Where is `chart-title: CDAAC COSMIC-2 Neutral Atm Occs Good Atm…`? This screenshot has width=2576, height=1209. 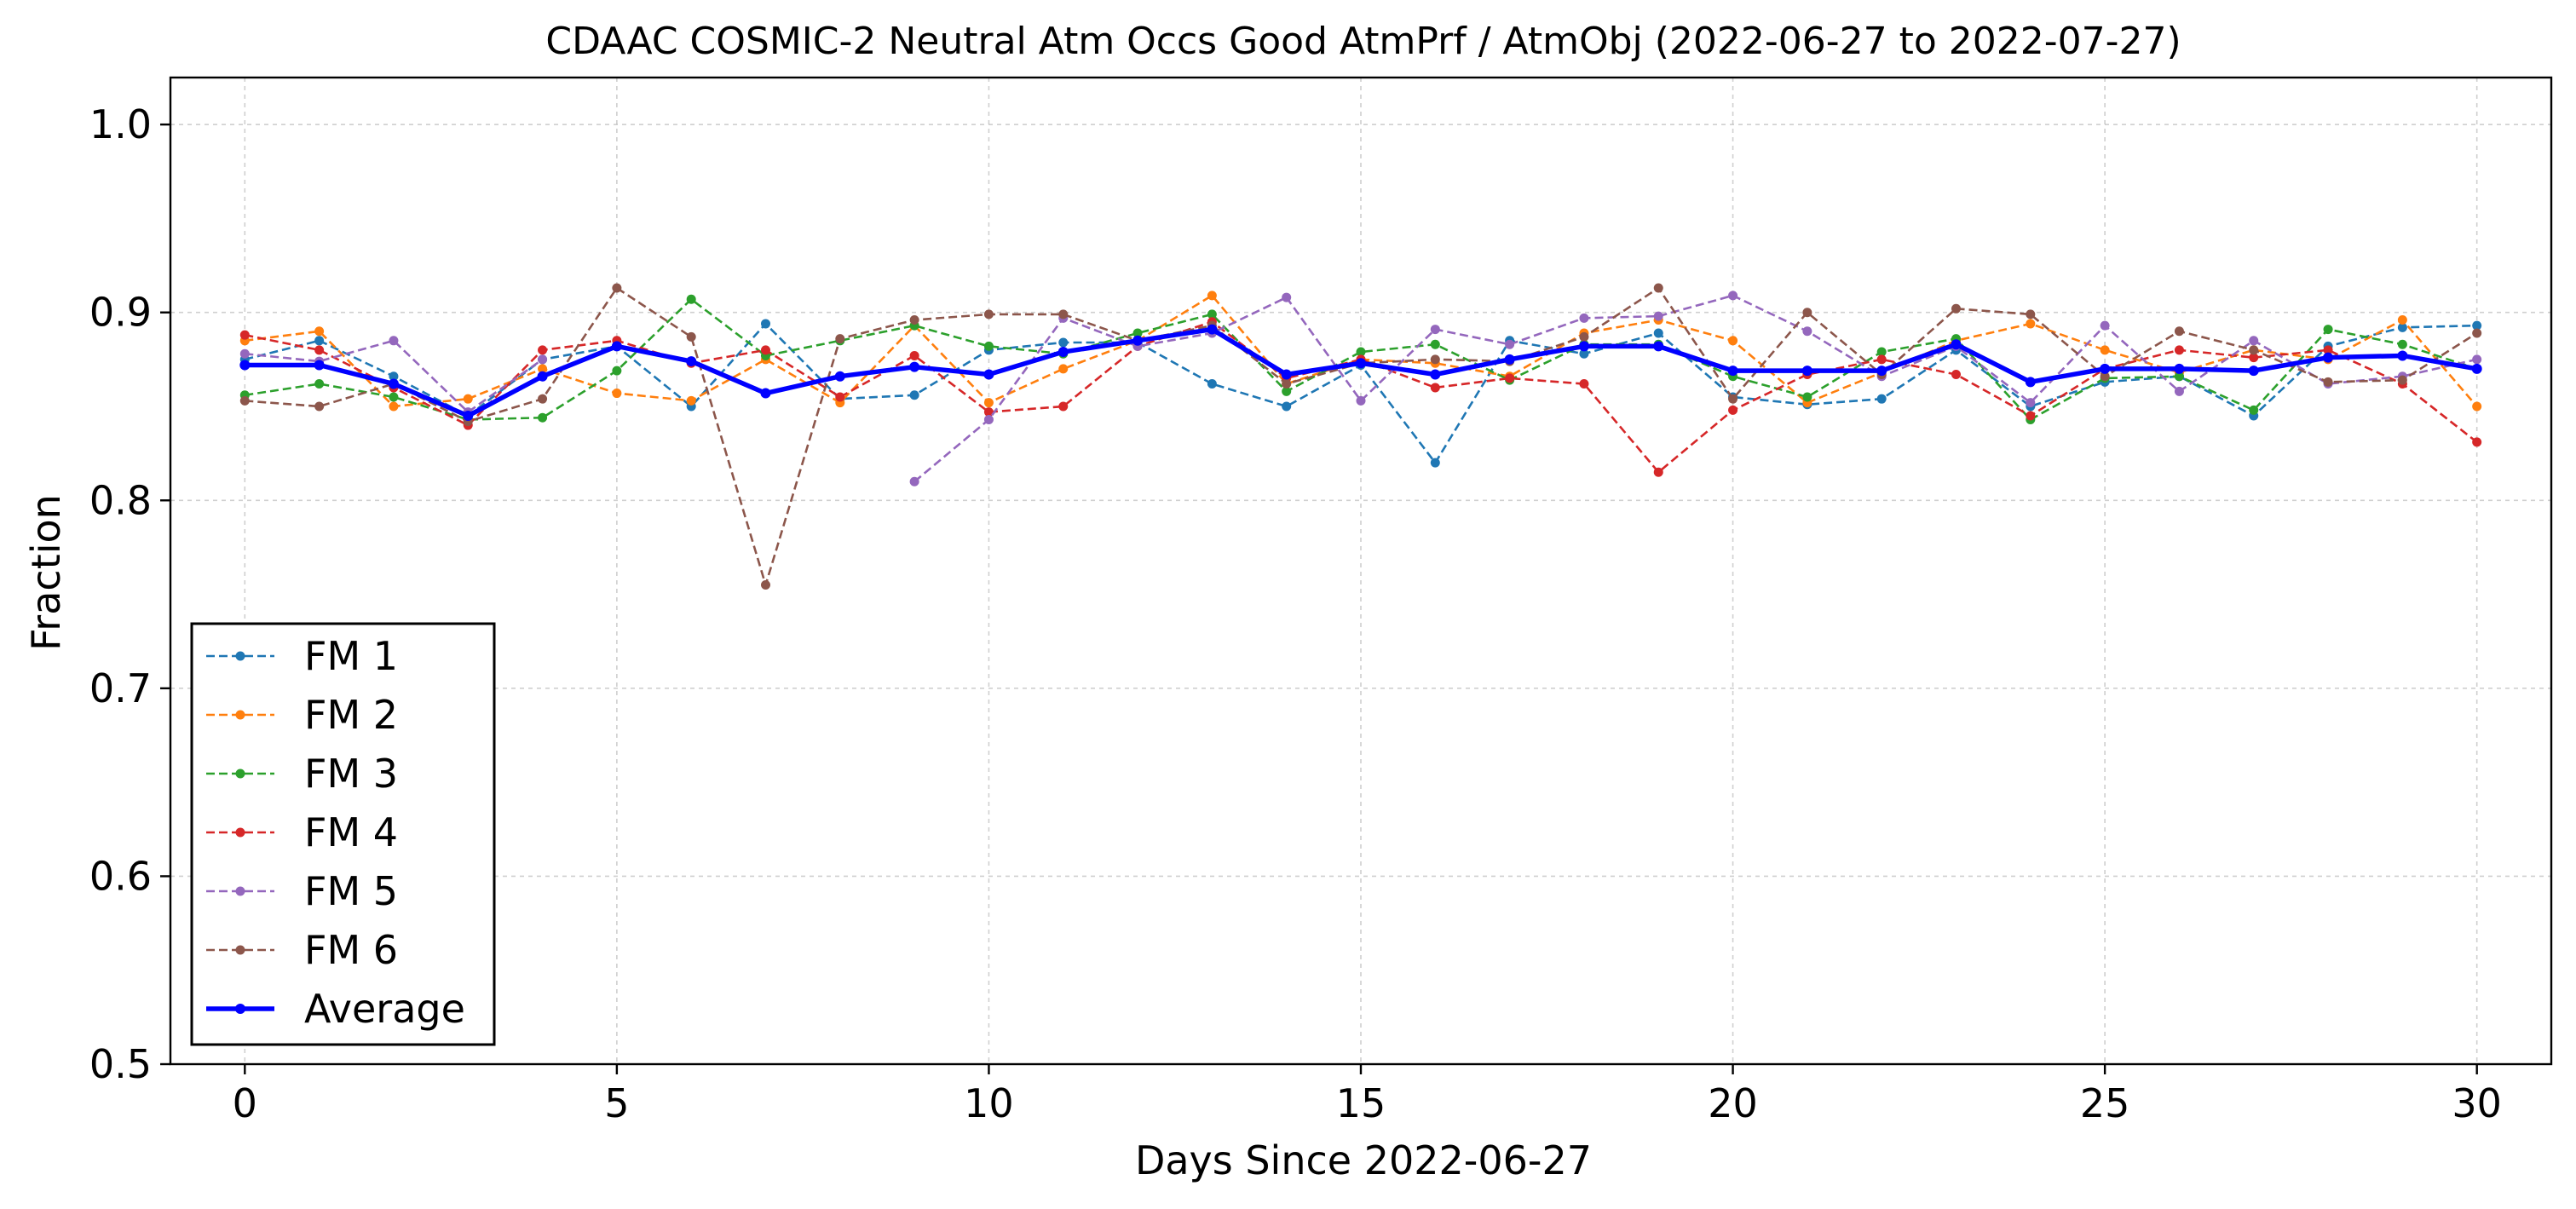 chart-title: CDAAC COSMIC-2 Neutral Atm Occs Good Atm… is located at coordinates (1363, 41).